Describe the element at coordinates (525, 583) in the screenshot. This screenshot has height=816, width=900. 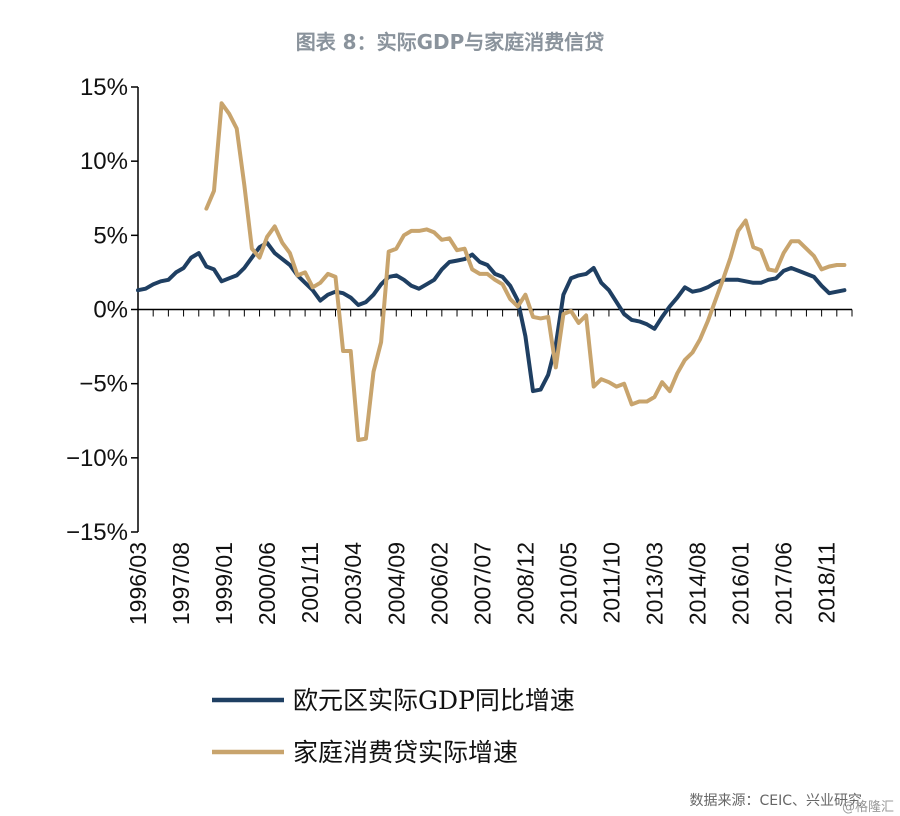
I see `x-tick-label: 2008/12` at that location.